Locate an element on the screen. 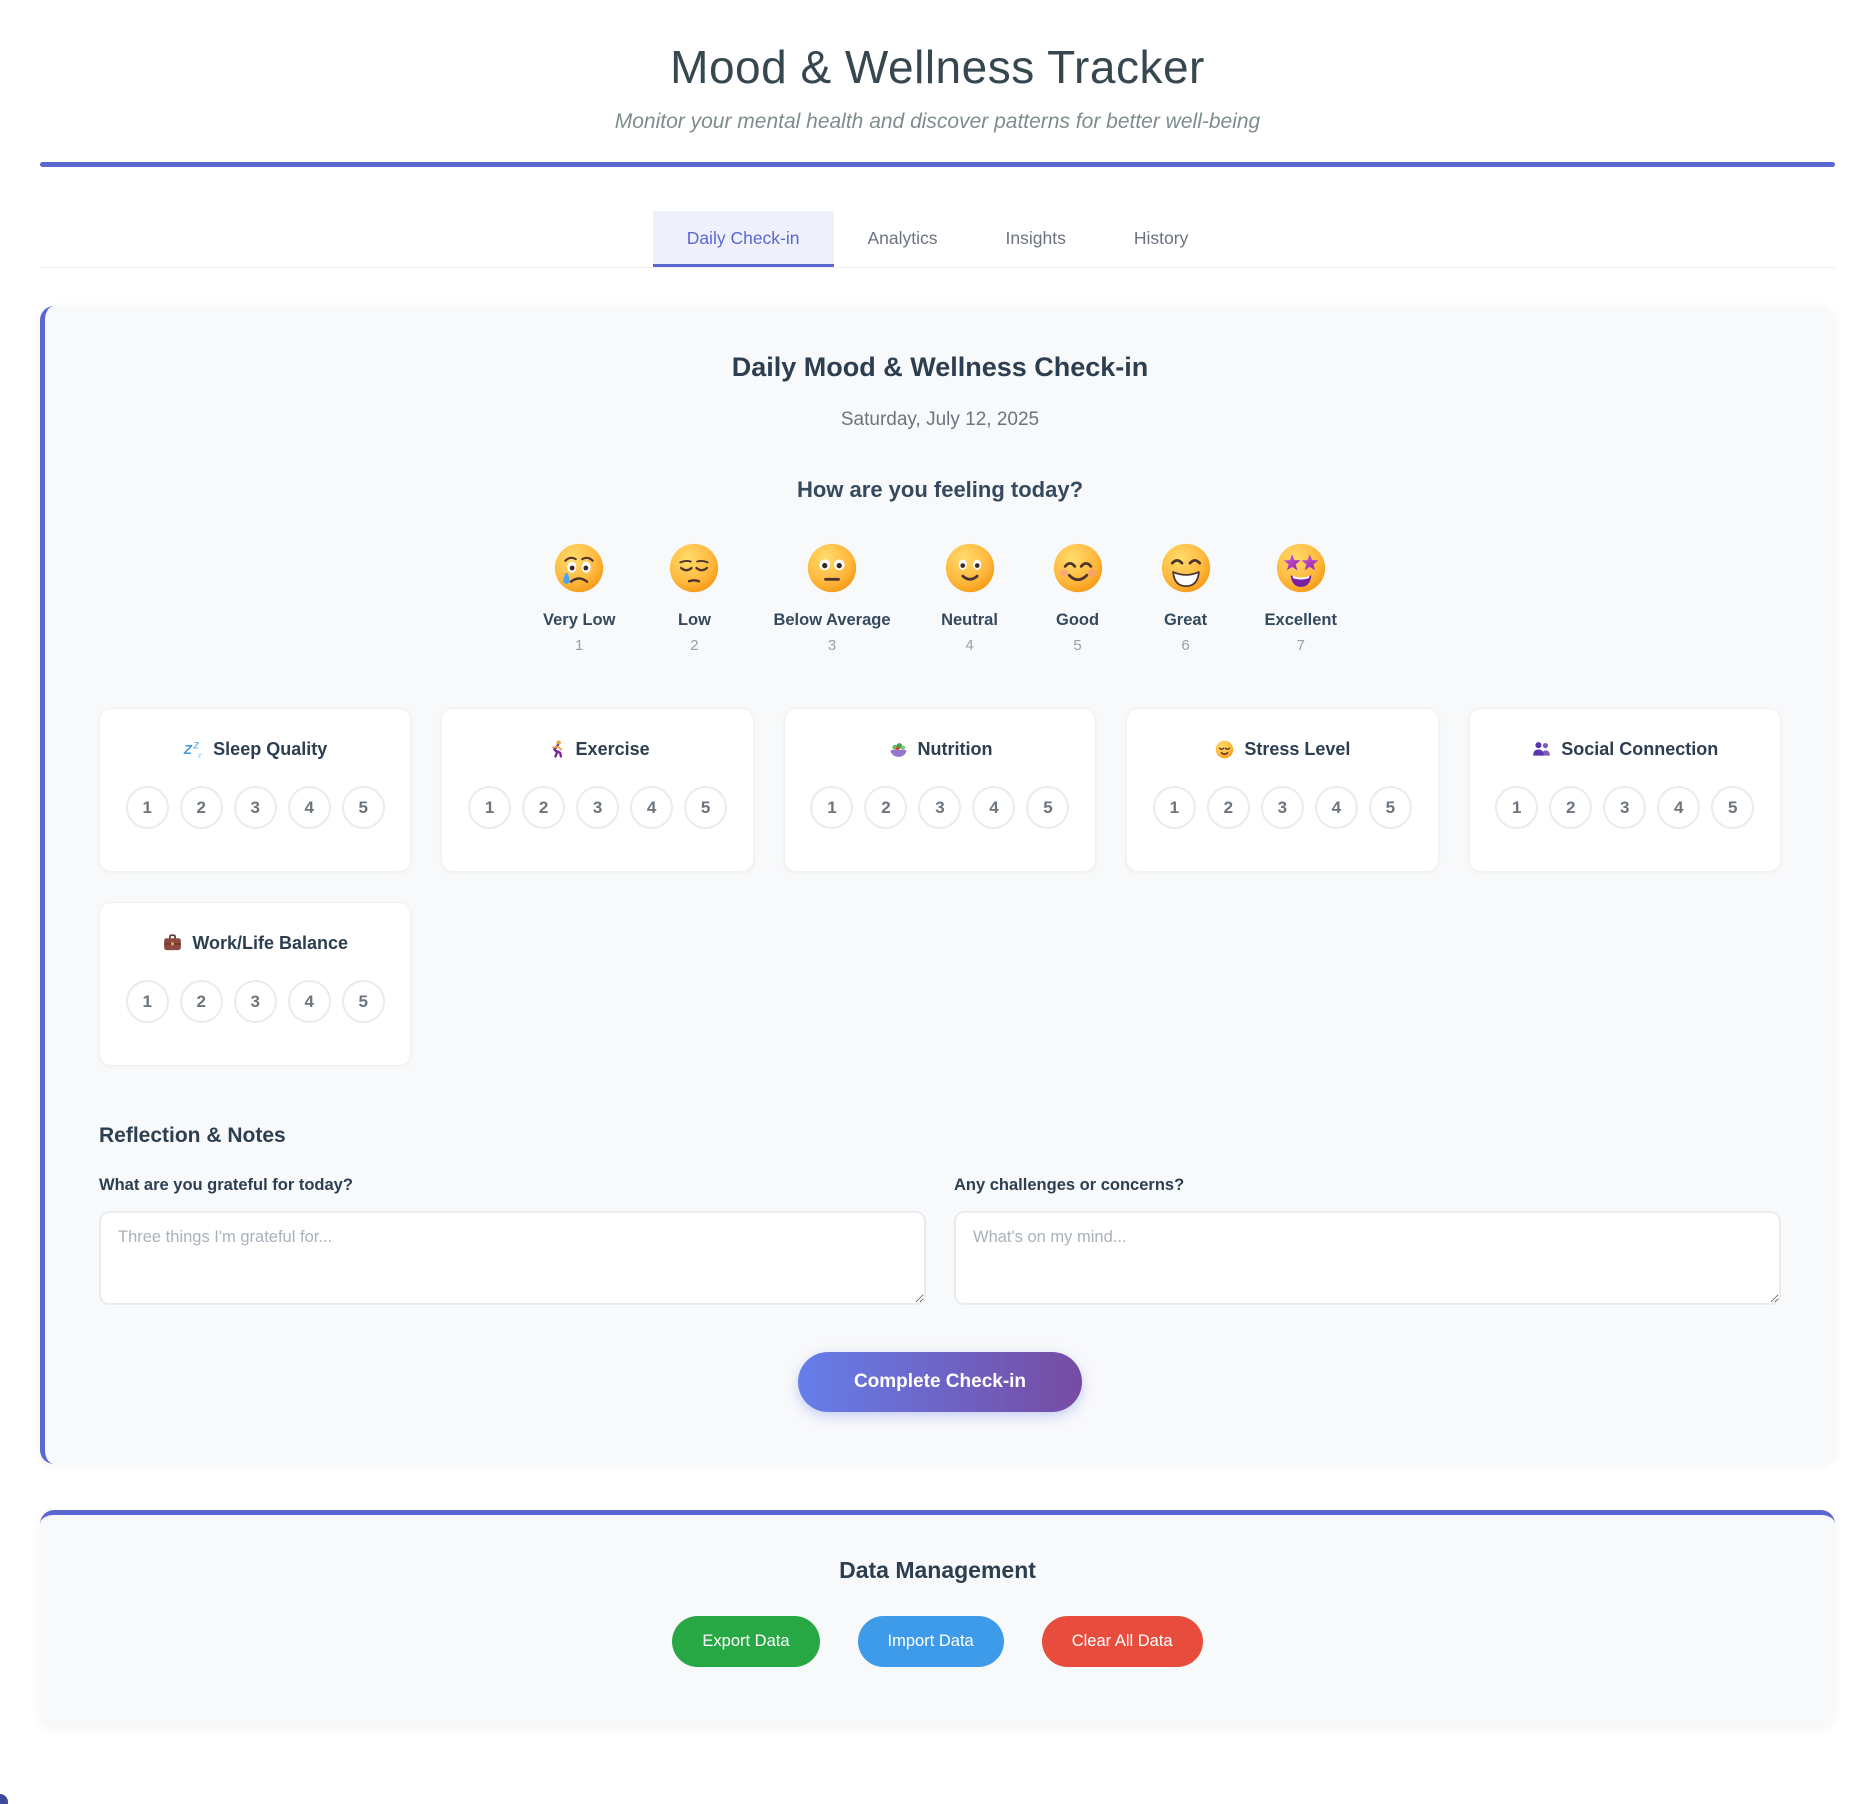  category-title: Stress Level is located at coordinates (1282, 749).